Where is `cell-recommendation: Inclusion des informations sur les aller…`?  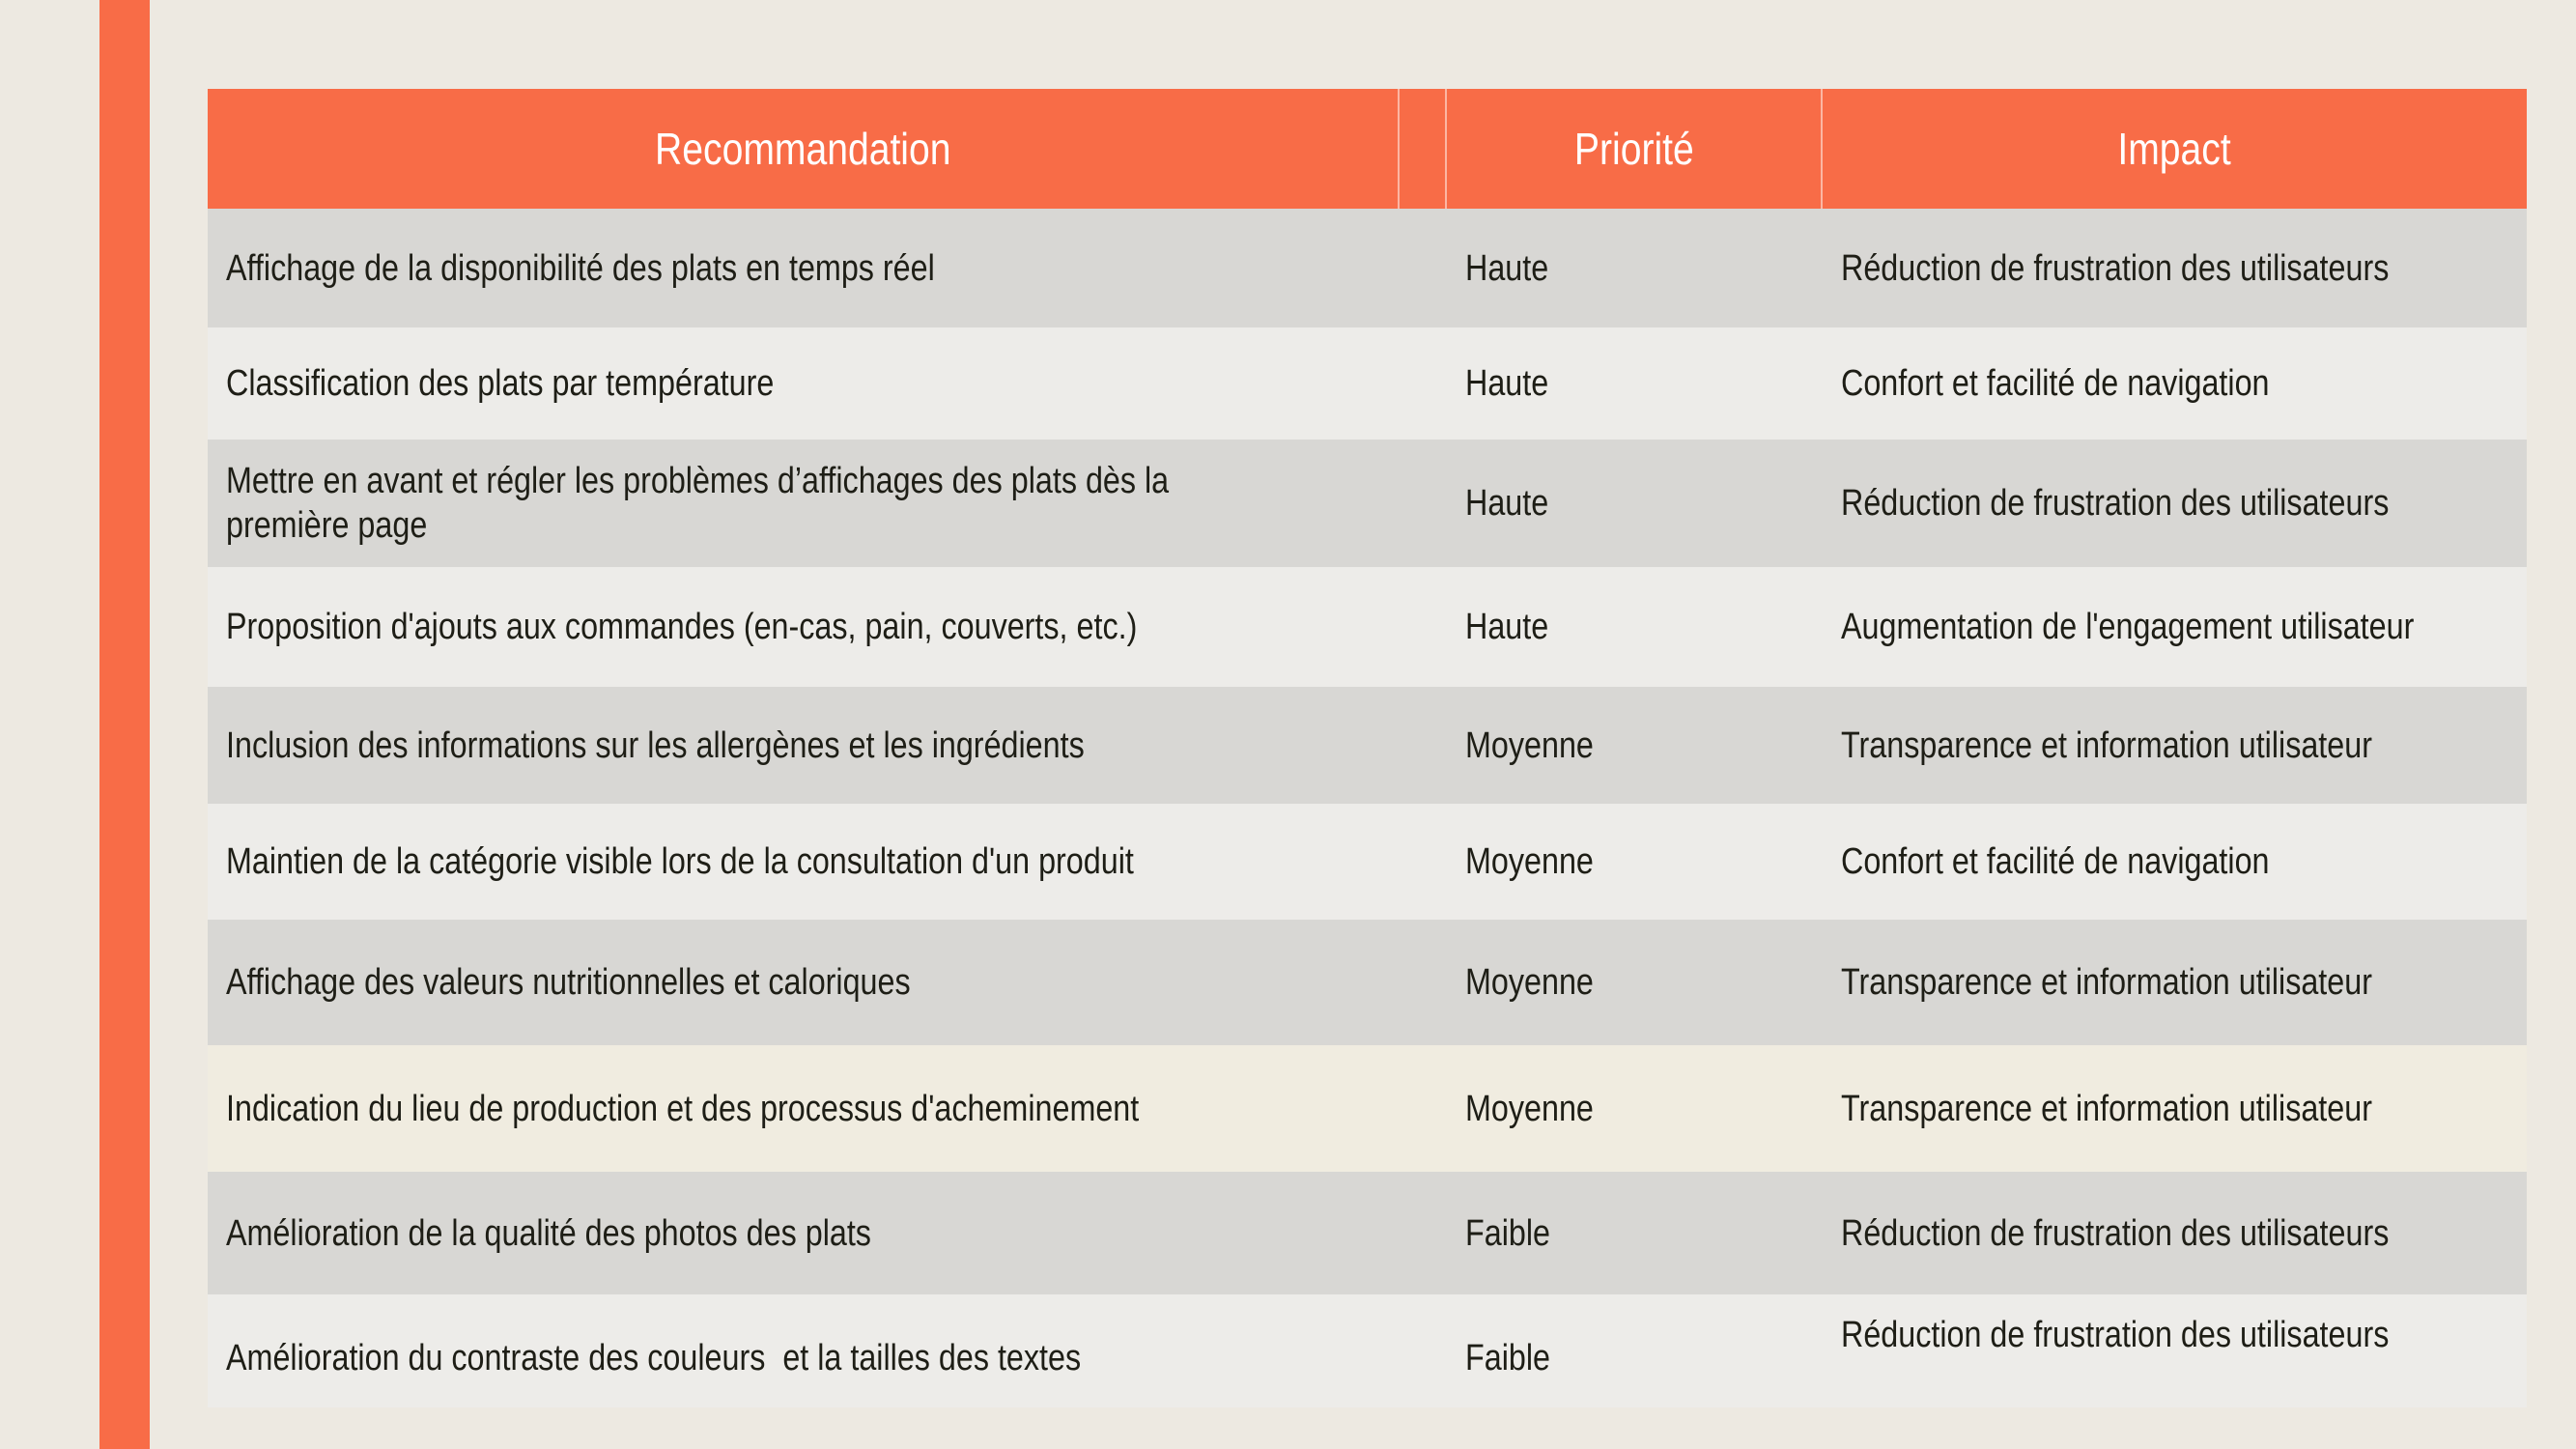 cell-recommendation: Inclusion des informations sur les aller… is located at coordinates (804, 745).